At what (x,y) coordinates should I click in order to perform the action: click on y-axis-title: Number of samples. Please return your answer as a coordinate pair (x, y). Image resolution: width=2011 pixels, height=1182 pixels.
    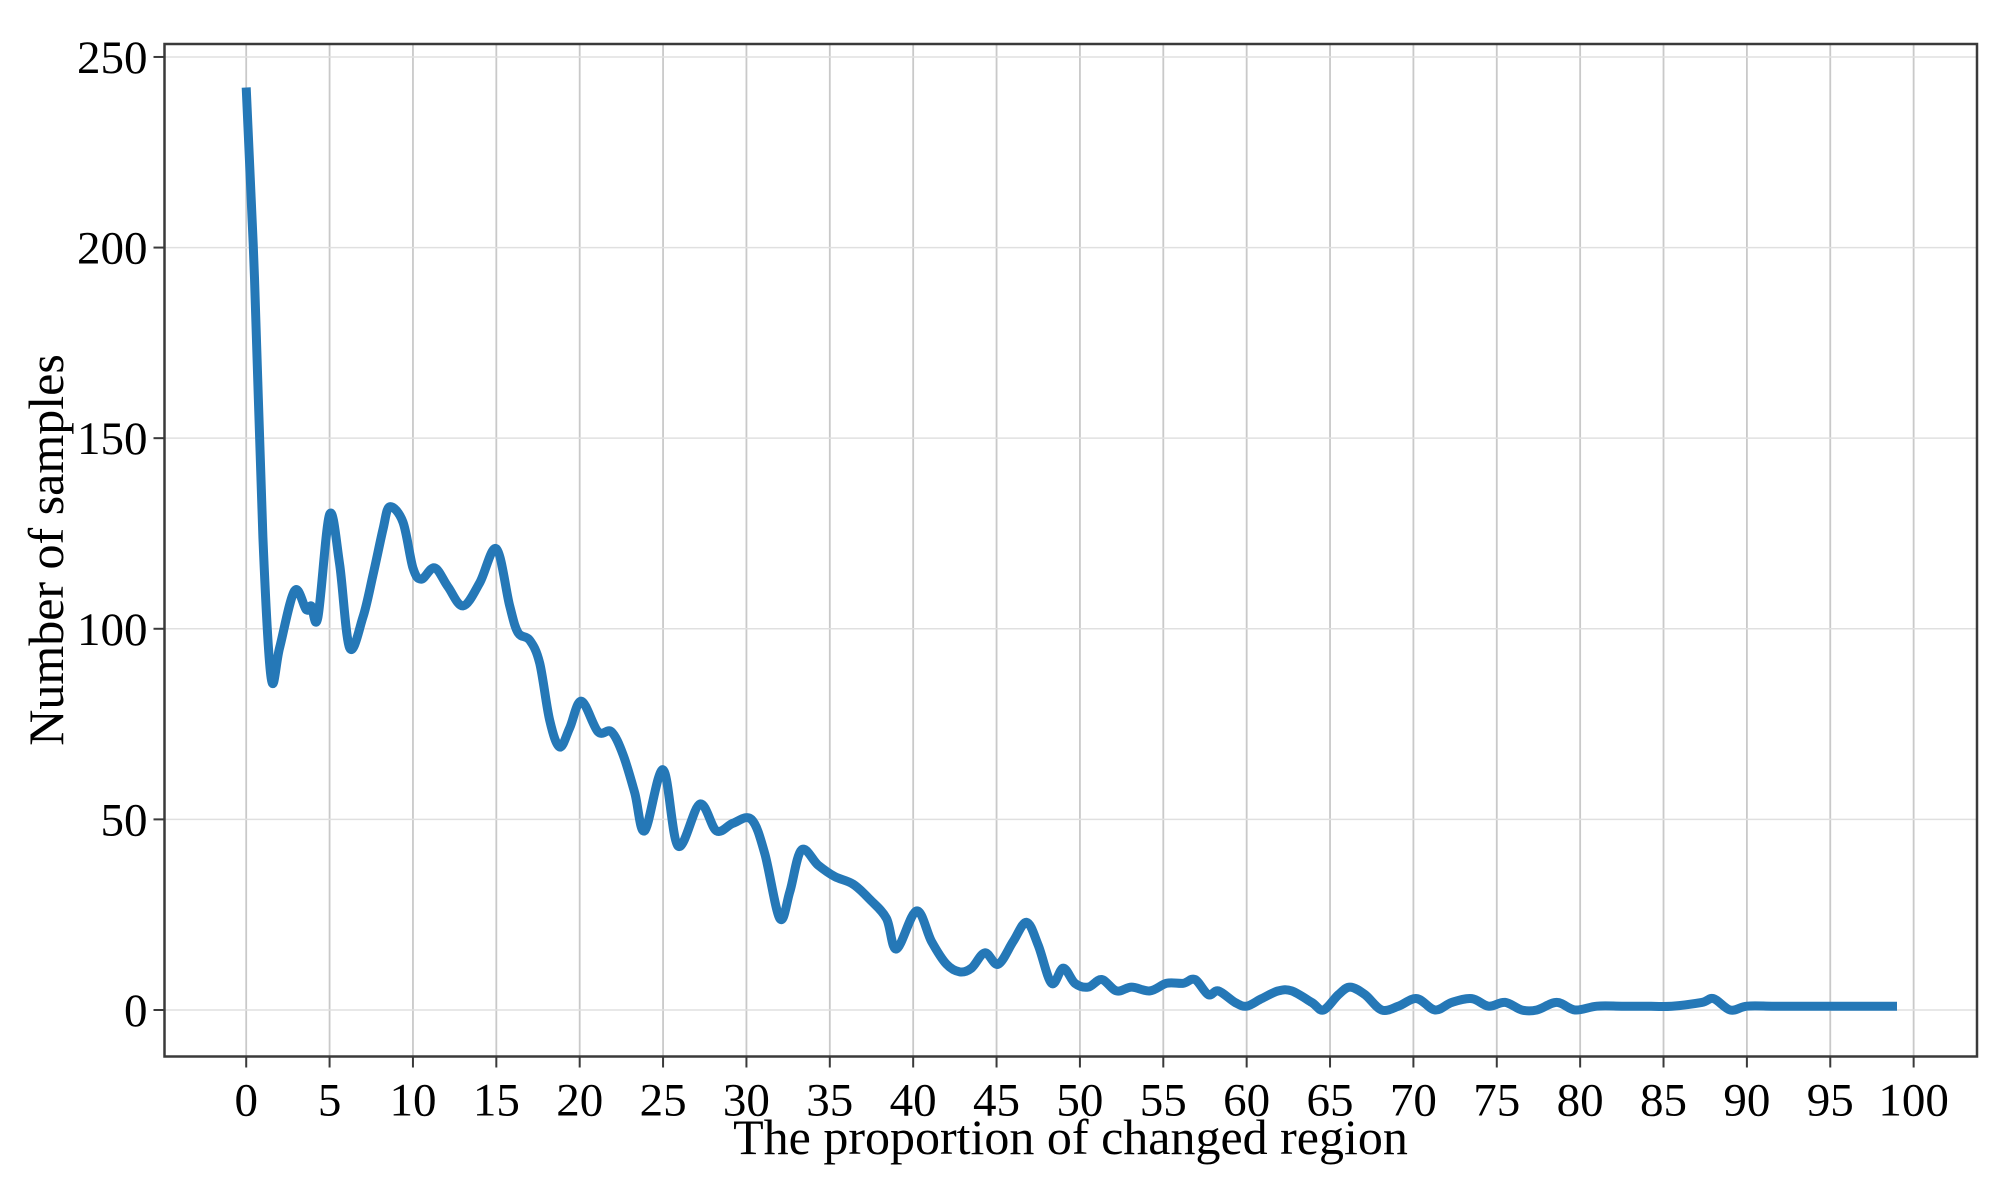
    Looking at the image, I should click on (46, 550).